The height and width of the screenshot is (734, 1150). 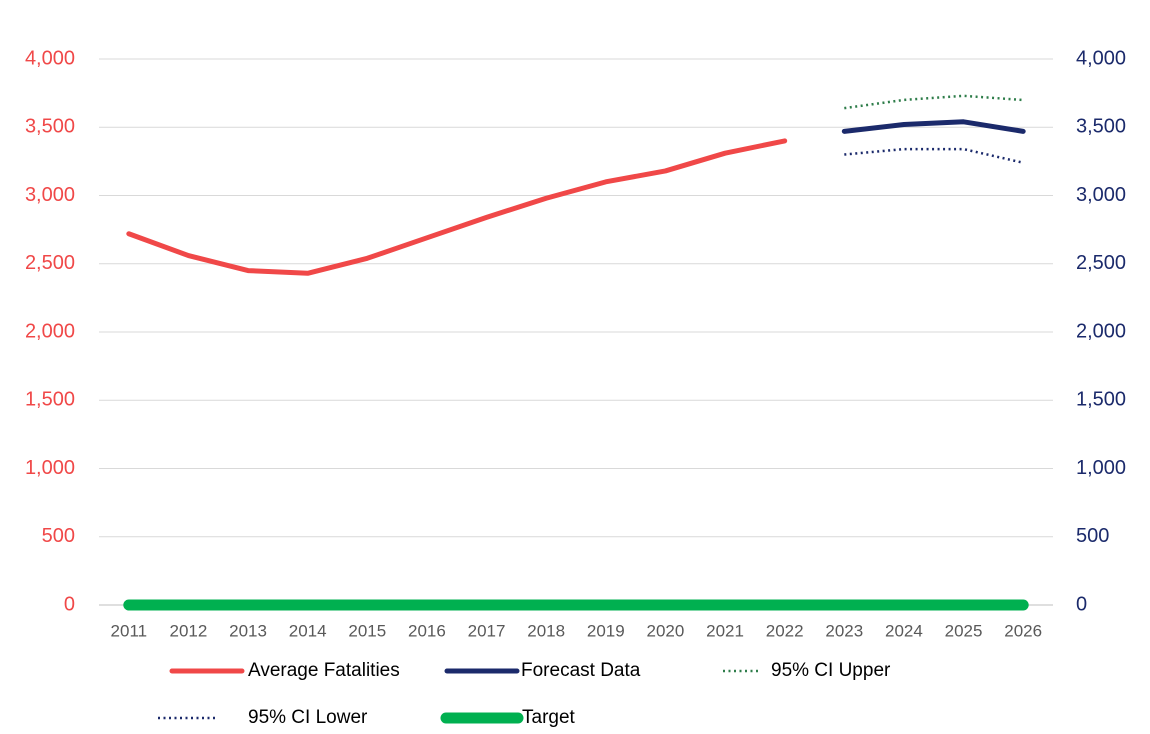 What do you see at coordinates (725, 630) in the screenshot?
I see `x-tick-label: 2021` at bounding box center [725, 630].